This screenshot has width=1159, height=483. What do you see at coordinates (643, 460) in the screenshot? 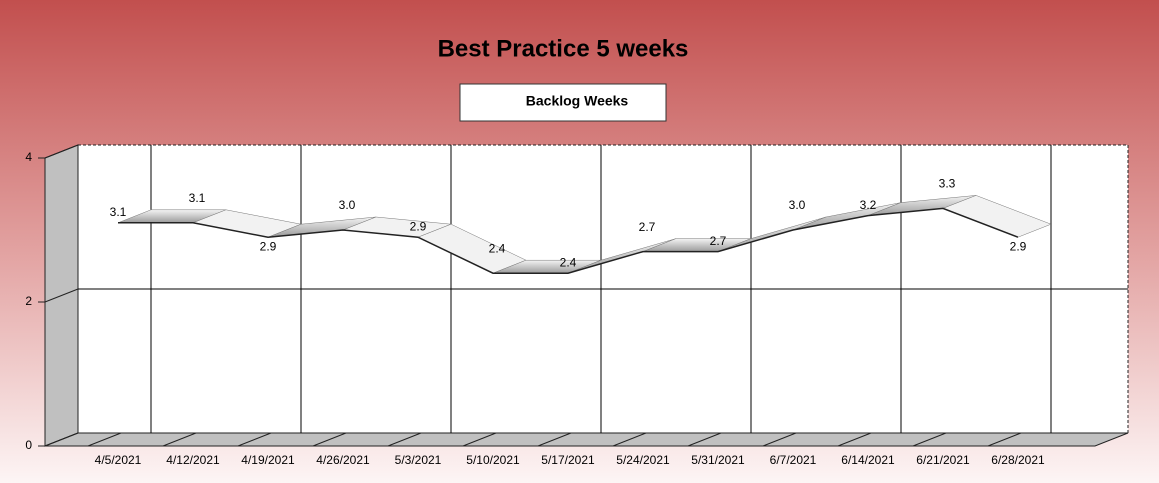
I see `x-tick-label: 5/24/2021` at bounding box center [643, 460].